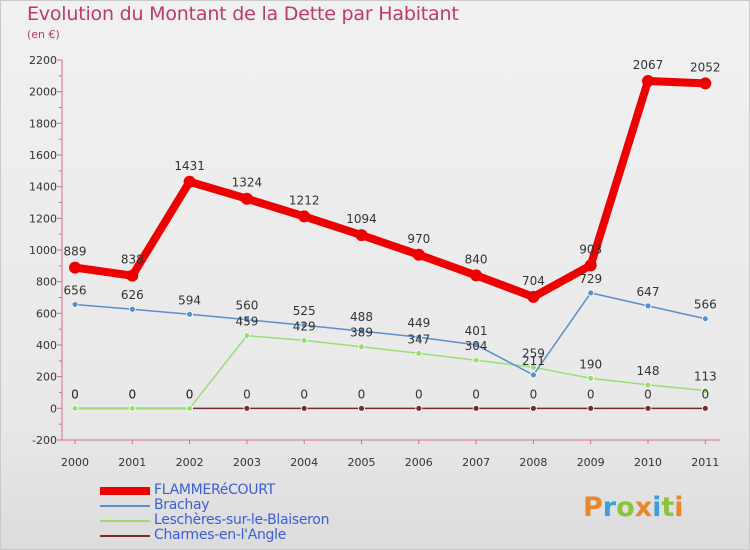 This screenshot has width=750, height=550. What do you see at coordinates (476, 346) in the screenshot?
I see `data-label-lescheres: 304` at bounding box center [476, 346].